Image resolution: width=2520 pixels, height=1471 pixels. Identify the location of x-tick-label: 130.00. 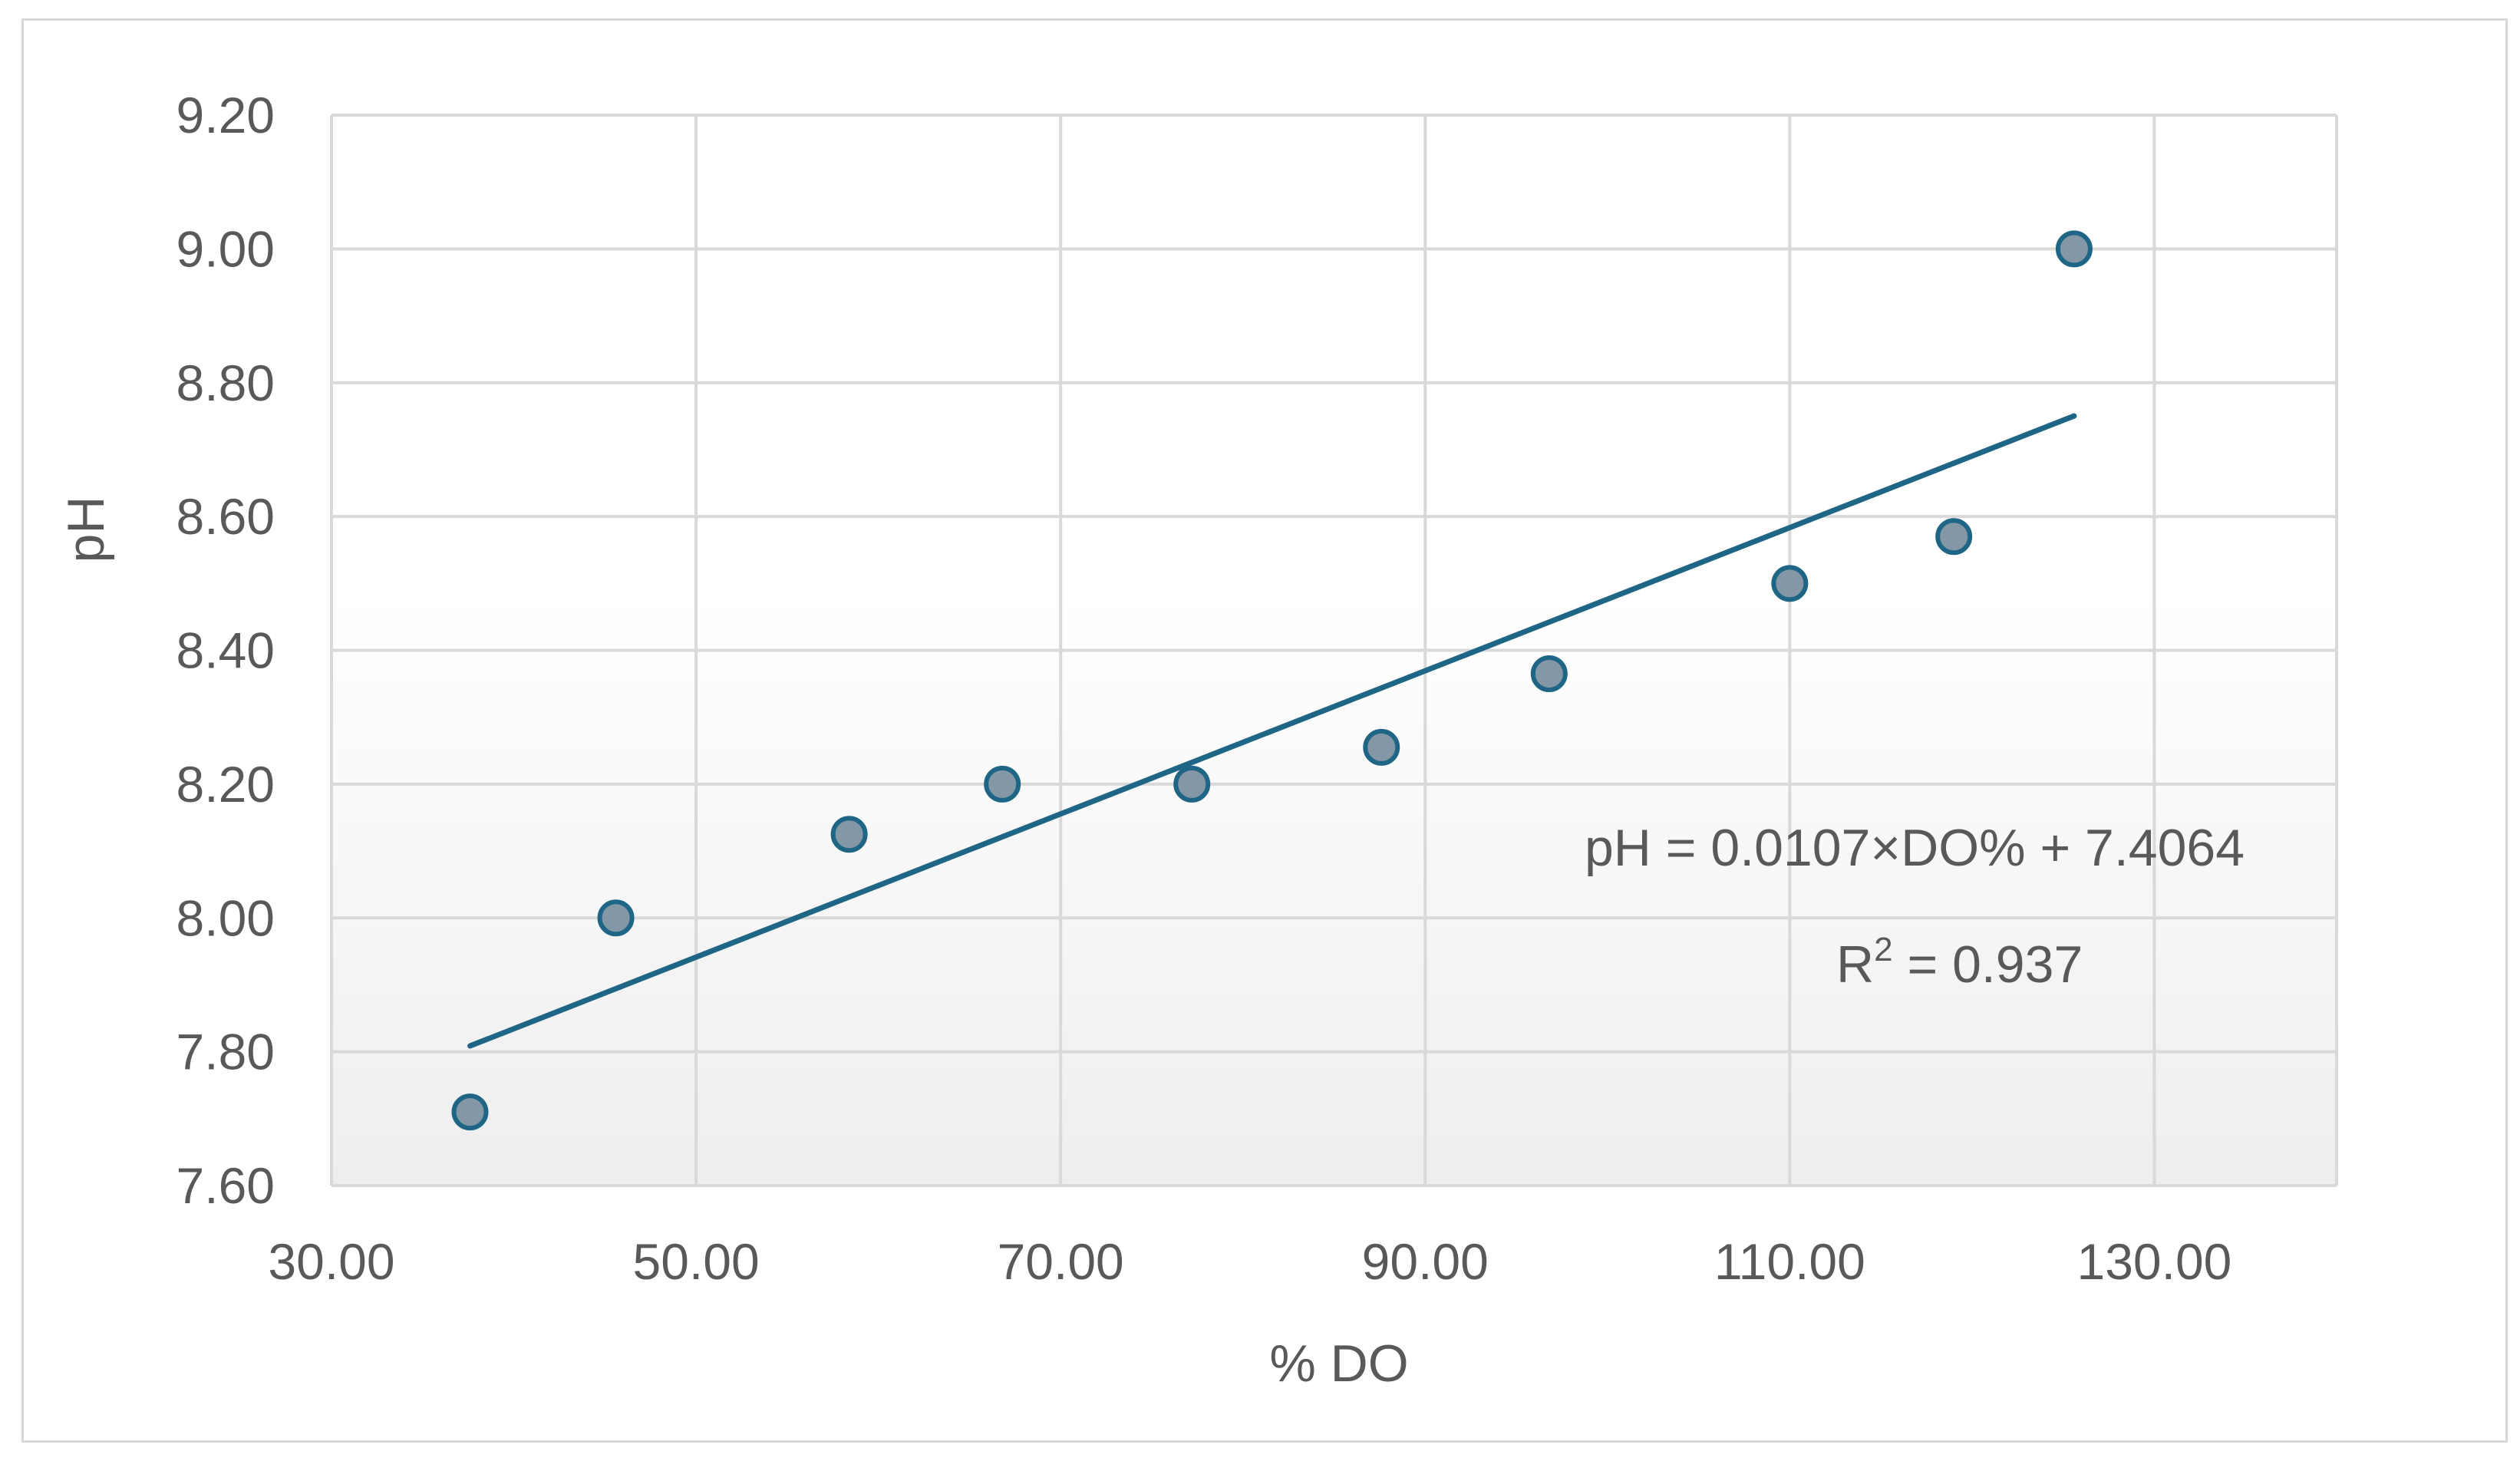
(2154, 1261).